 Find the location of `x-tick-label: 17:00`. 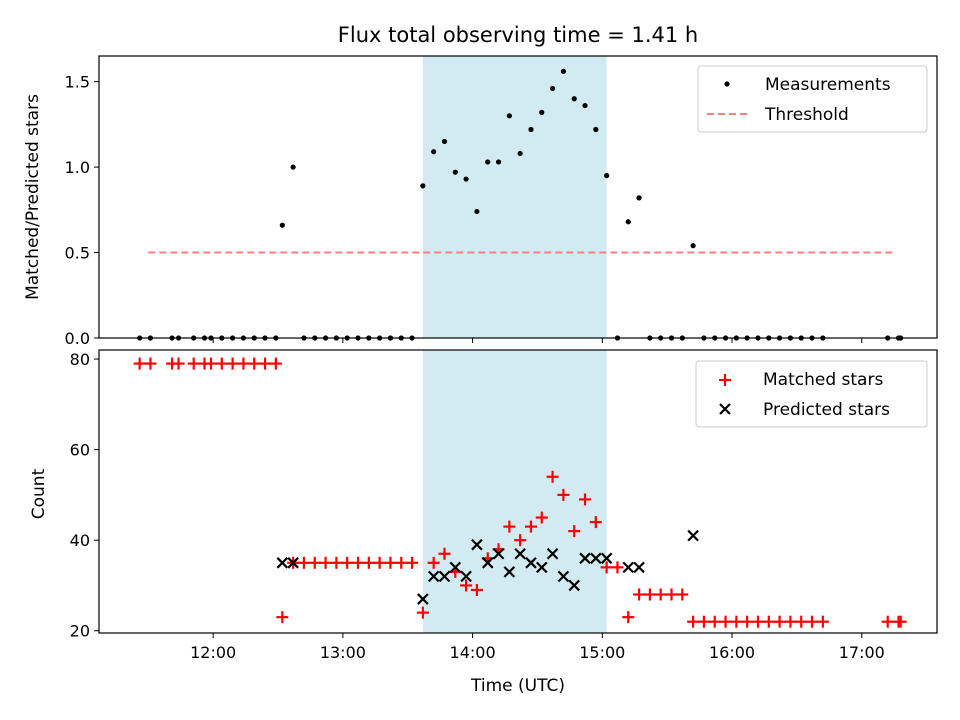

x-tick-label: 17:00 is located at coordinates (862, 652).